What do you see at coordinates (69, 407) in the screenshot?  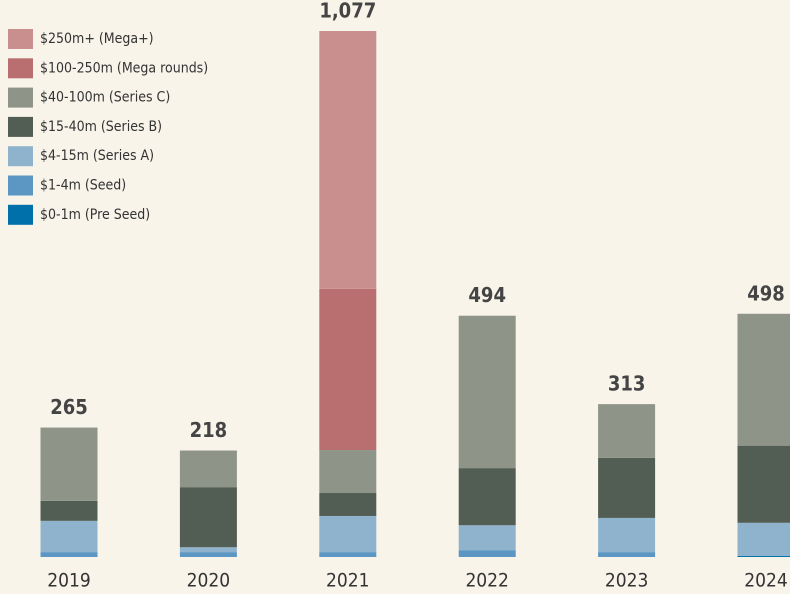 I see `total-label: 265` at bounding box center [69, 407].